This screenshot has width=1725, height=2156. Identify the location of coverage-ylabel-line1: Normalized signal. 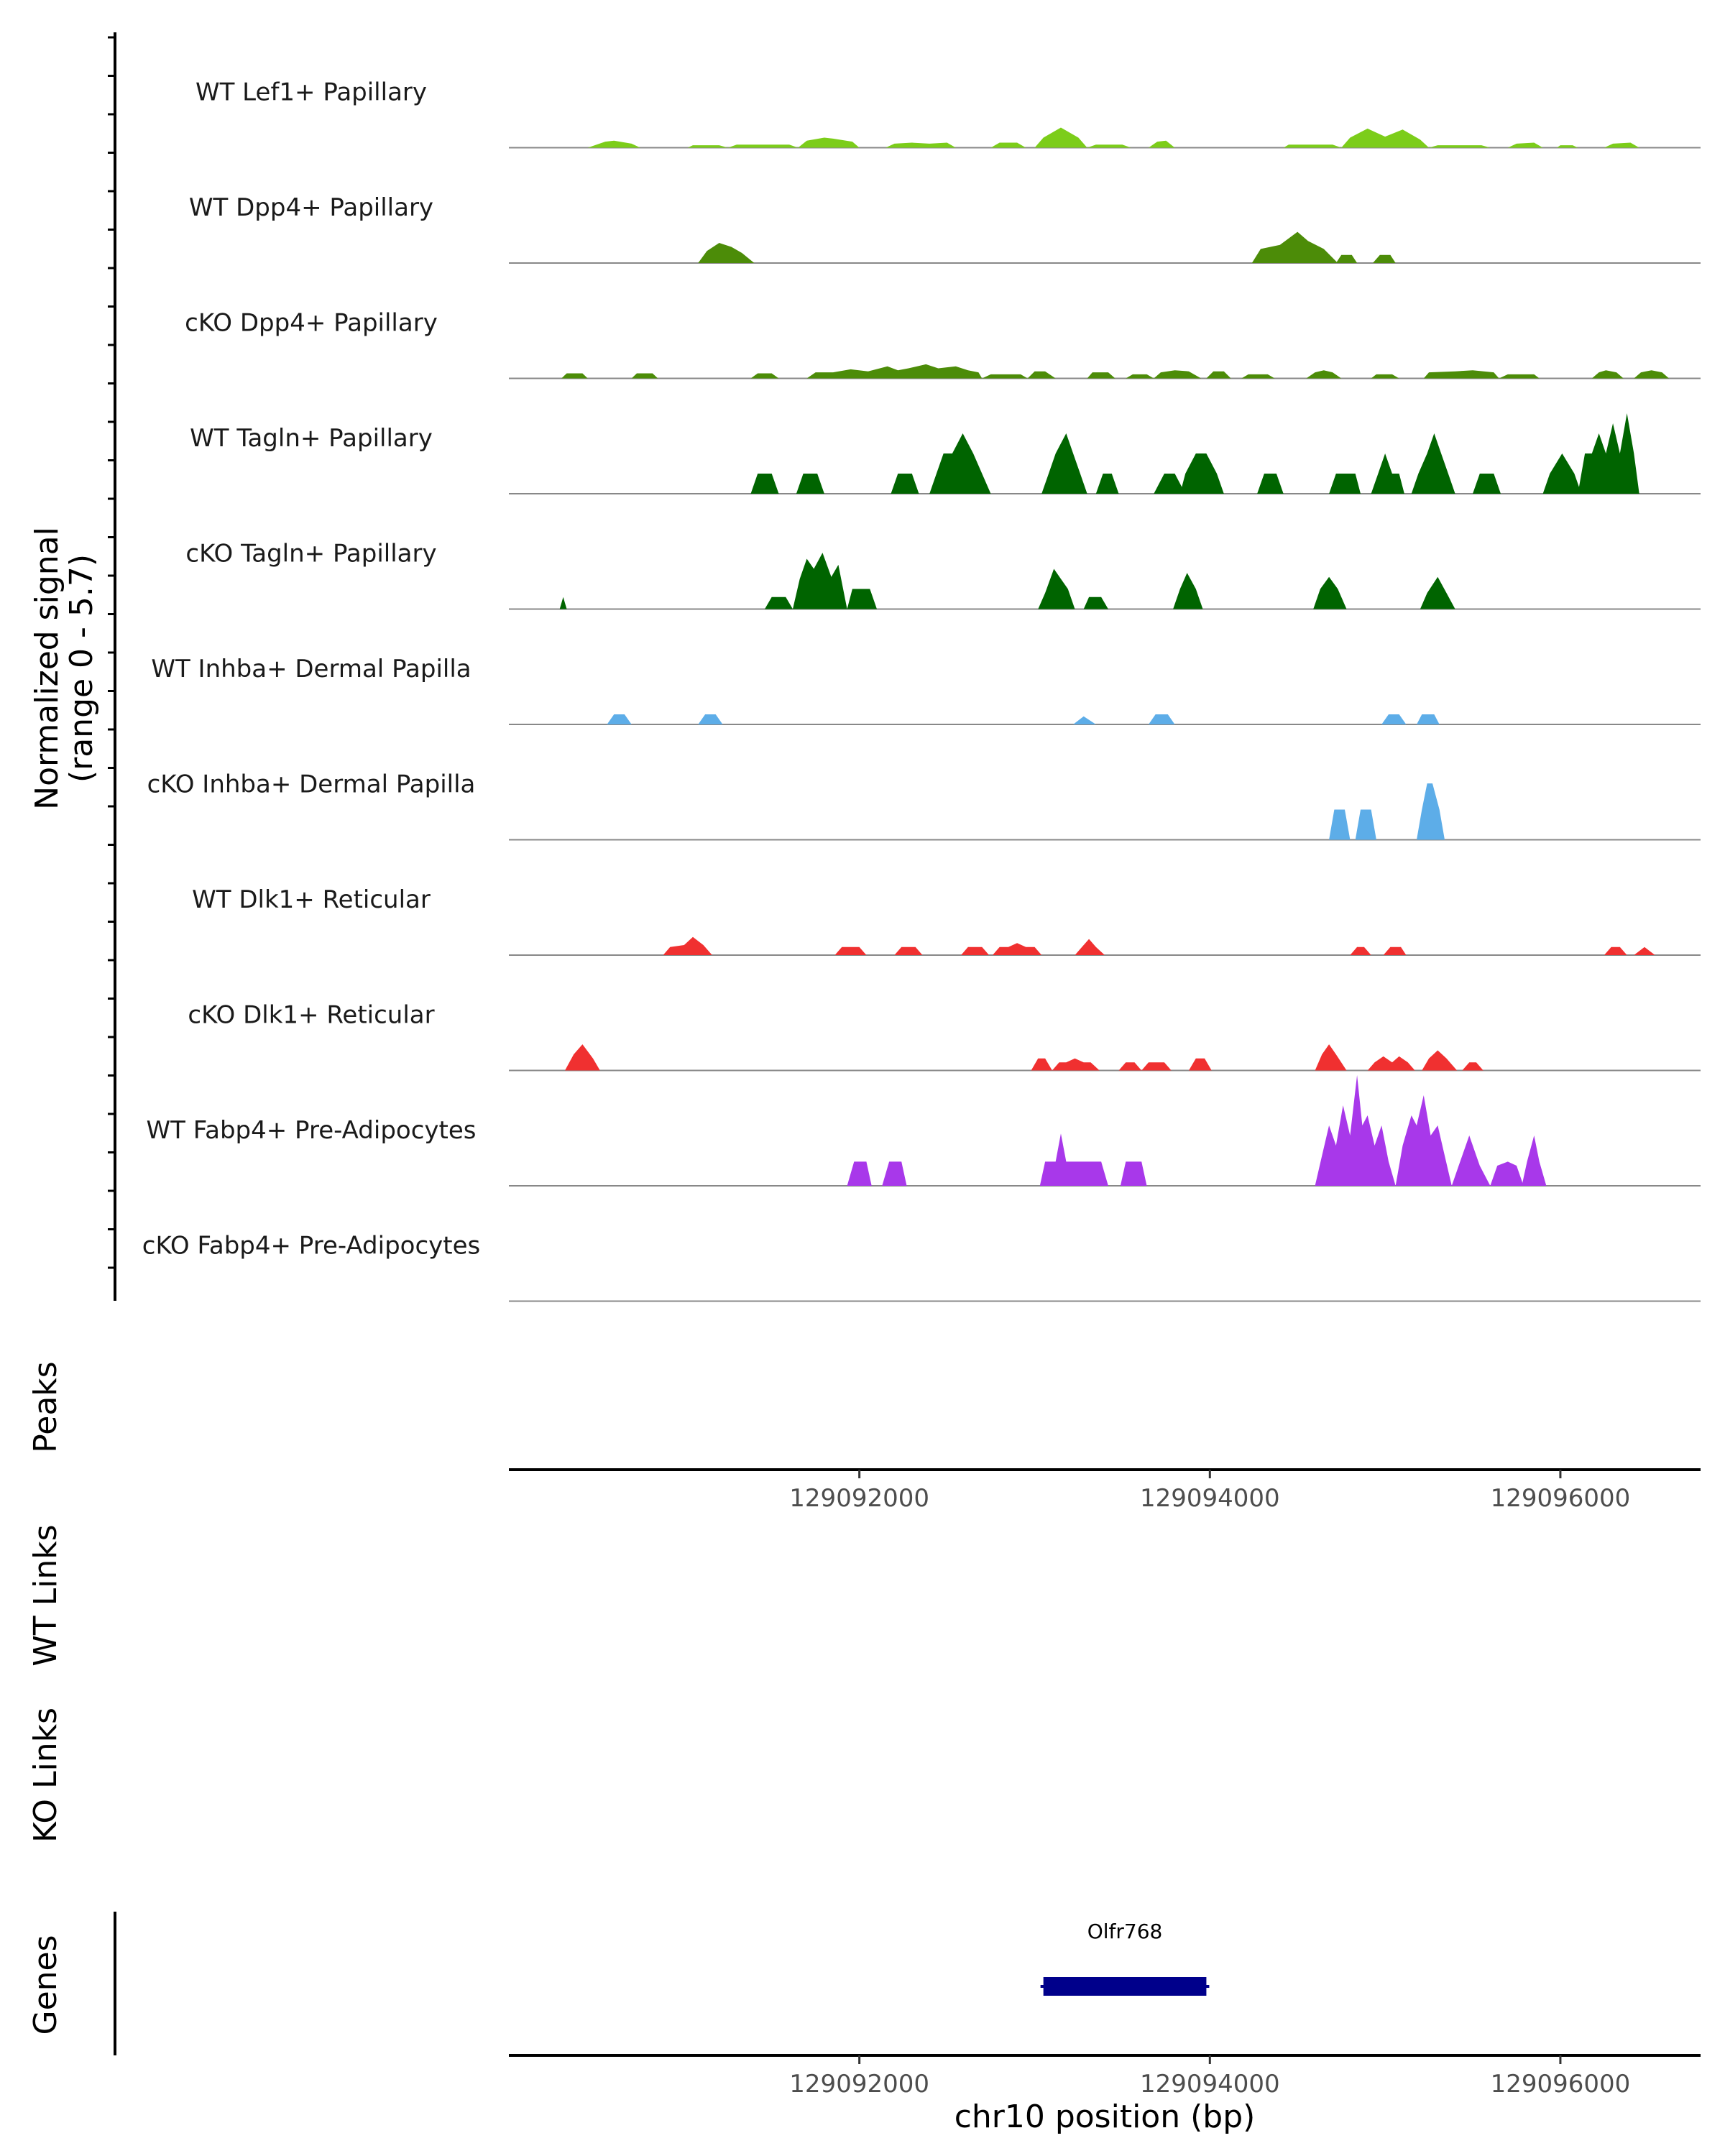
(47, 668).